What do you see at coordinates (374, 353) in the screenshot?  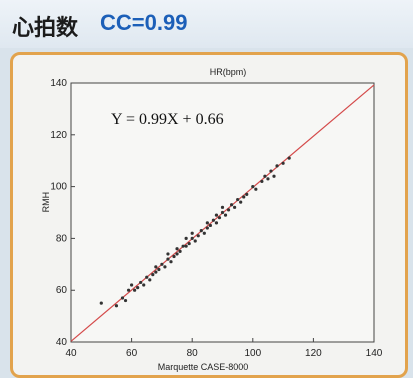 I see `x-tick-label: 140` at bounding box center [374, 353].